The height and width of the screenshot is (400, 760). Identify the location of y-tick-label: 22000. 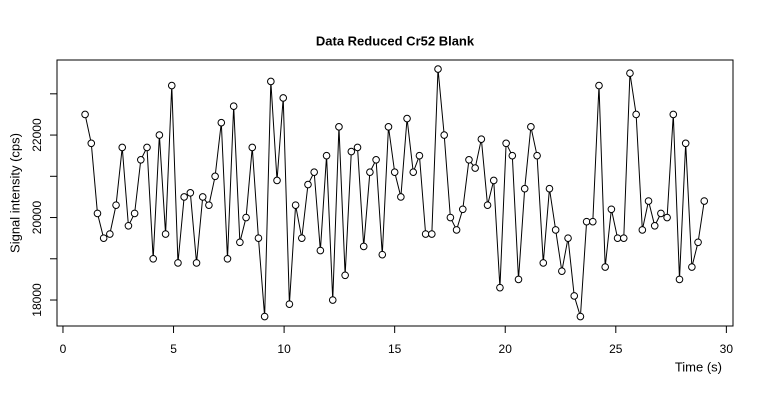
(37, 135).